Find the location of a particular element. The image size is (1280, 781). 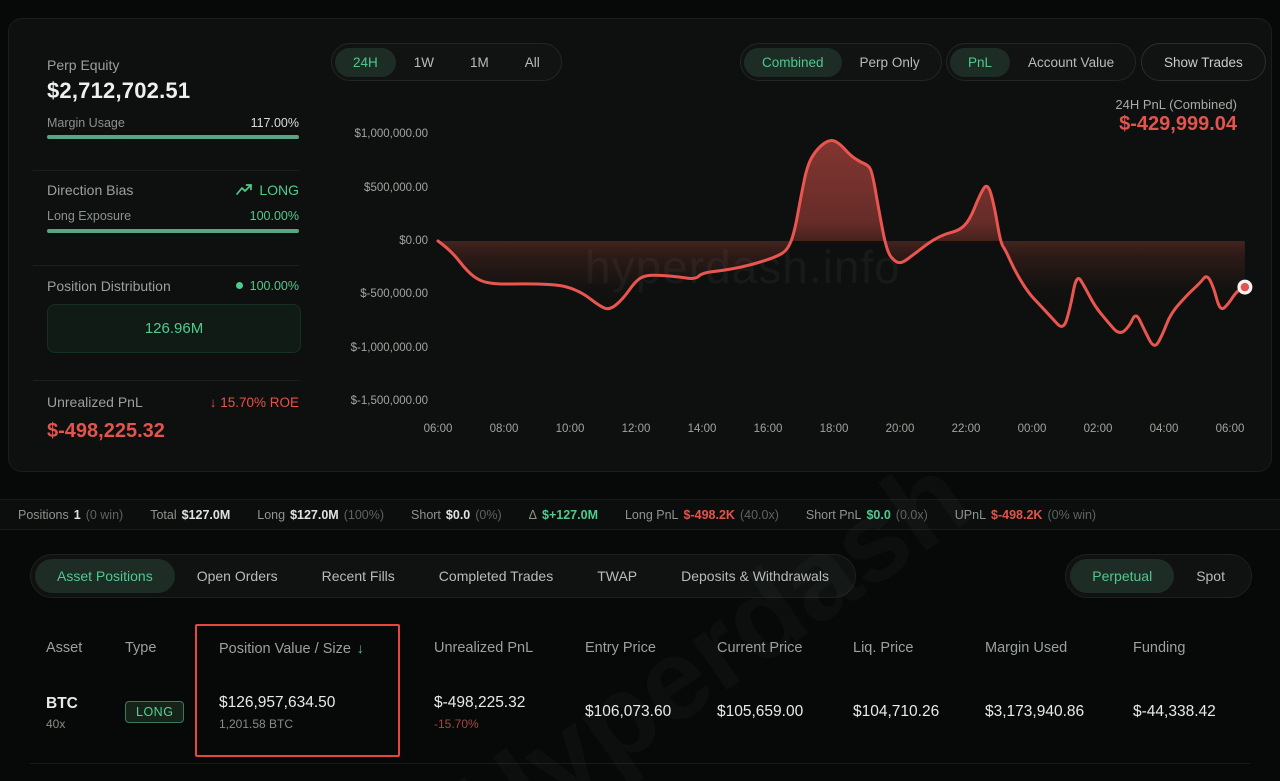

metric-tab-pnl: PnL is located at coordinates (980, 62).